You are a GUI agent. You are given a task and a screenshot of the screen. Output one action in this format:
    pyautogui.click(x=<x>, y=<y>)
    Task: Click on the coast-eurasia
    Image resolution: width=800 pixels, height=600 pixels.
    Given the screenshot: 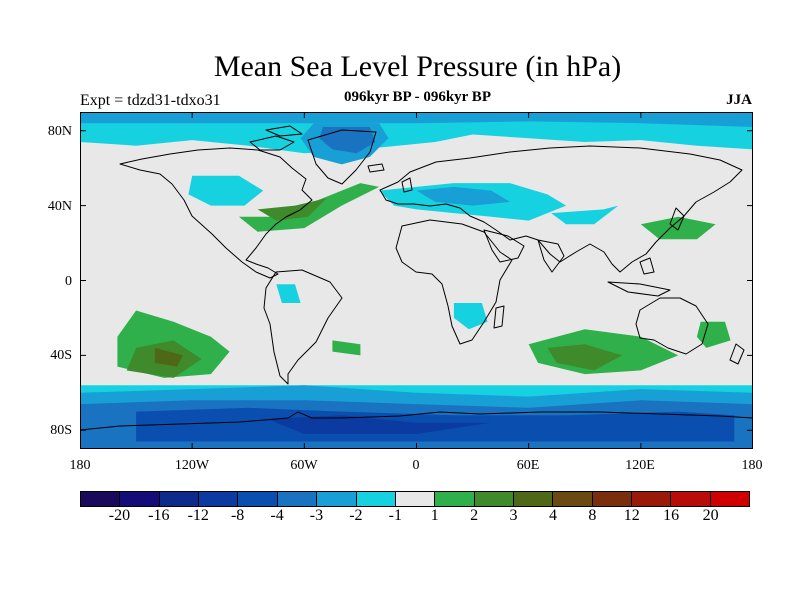 What is the action you would take?
    pyautogui.click(x=561, y=209)
    